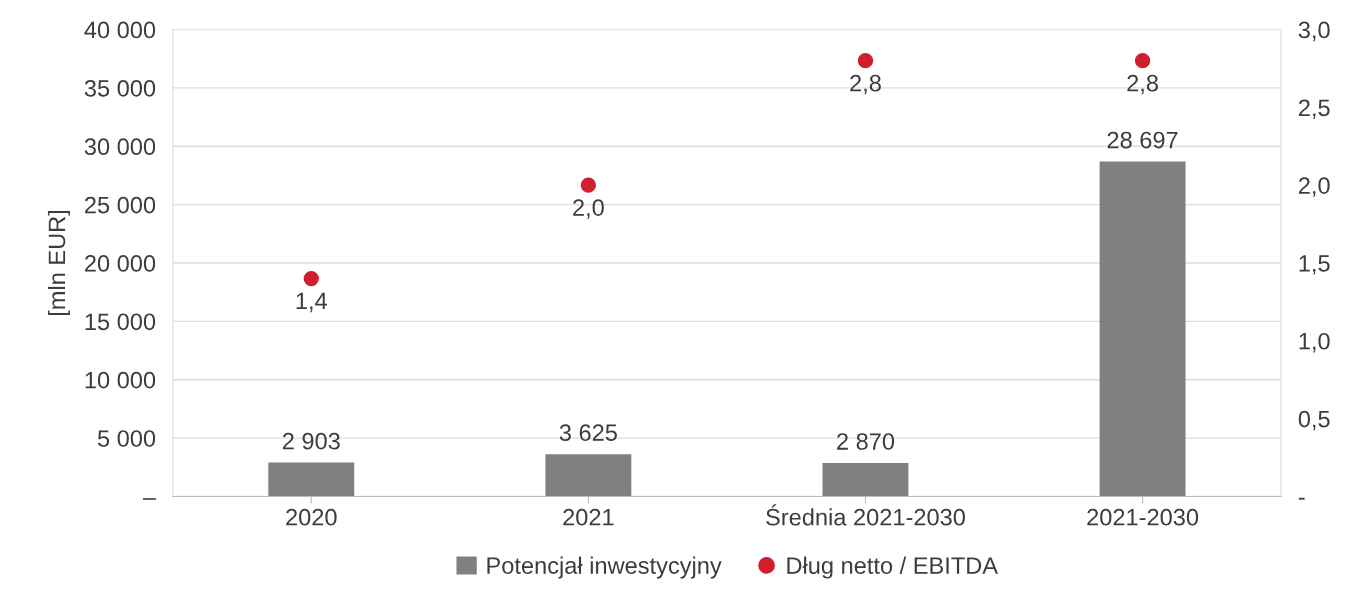 Image resolution: width=1360 pixels, height=591 pixels. What do you see at coordinates (1143, 517) in the screenshot?
I see `x-tick-label: 2021-2030` at bounding box center [1143, 517].